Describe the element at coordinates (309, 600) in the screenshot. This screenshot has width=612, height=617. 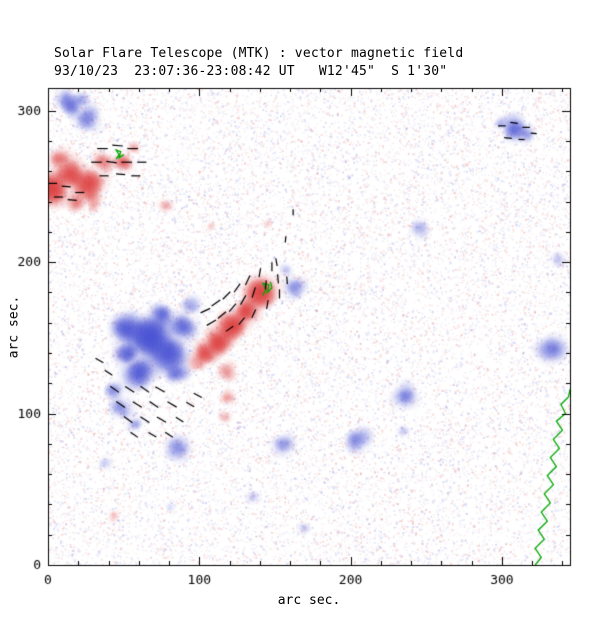
I see `x-axis-label: arc sec.` at that location.